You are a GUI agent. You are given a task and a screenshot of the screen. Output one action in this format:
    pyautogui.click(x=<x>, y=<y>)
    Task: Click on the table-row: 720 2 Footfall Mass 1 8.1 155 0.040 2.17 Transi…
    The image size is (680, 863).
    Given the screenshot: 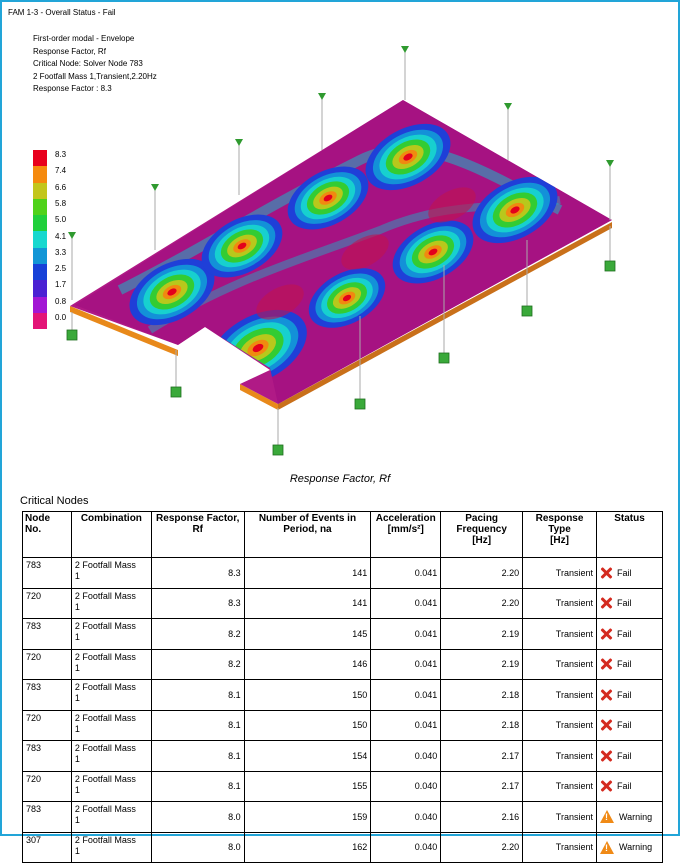 What is the action you would take?
    pyautogui.click(x=343, y=786)
    